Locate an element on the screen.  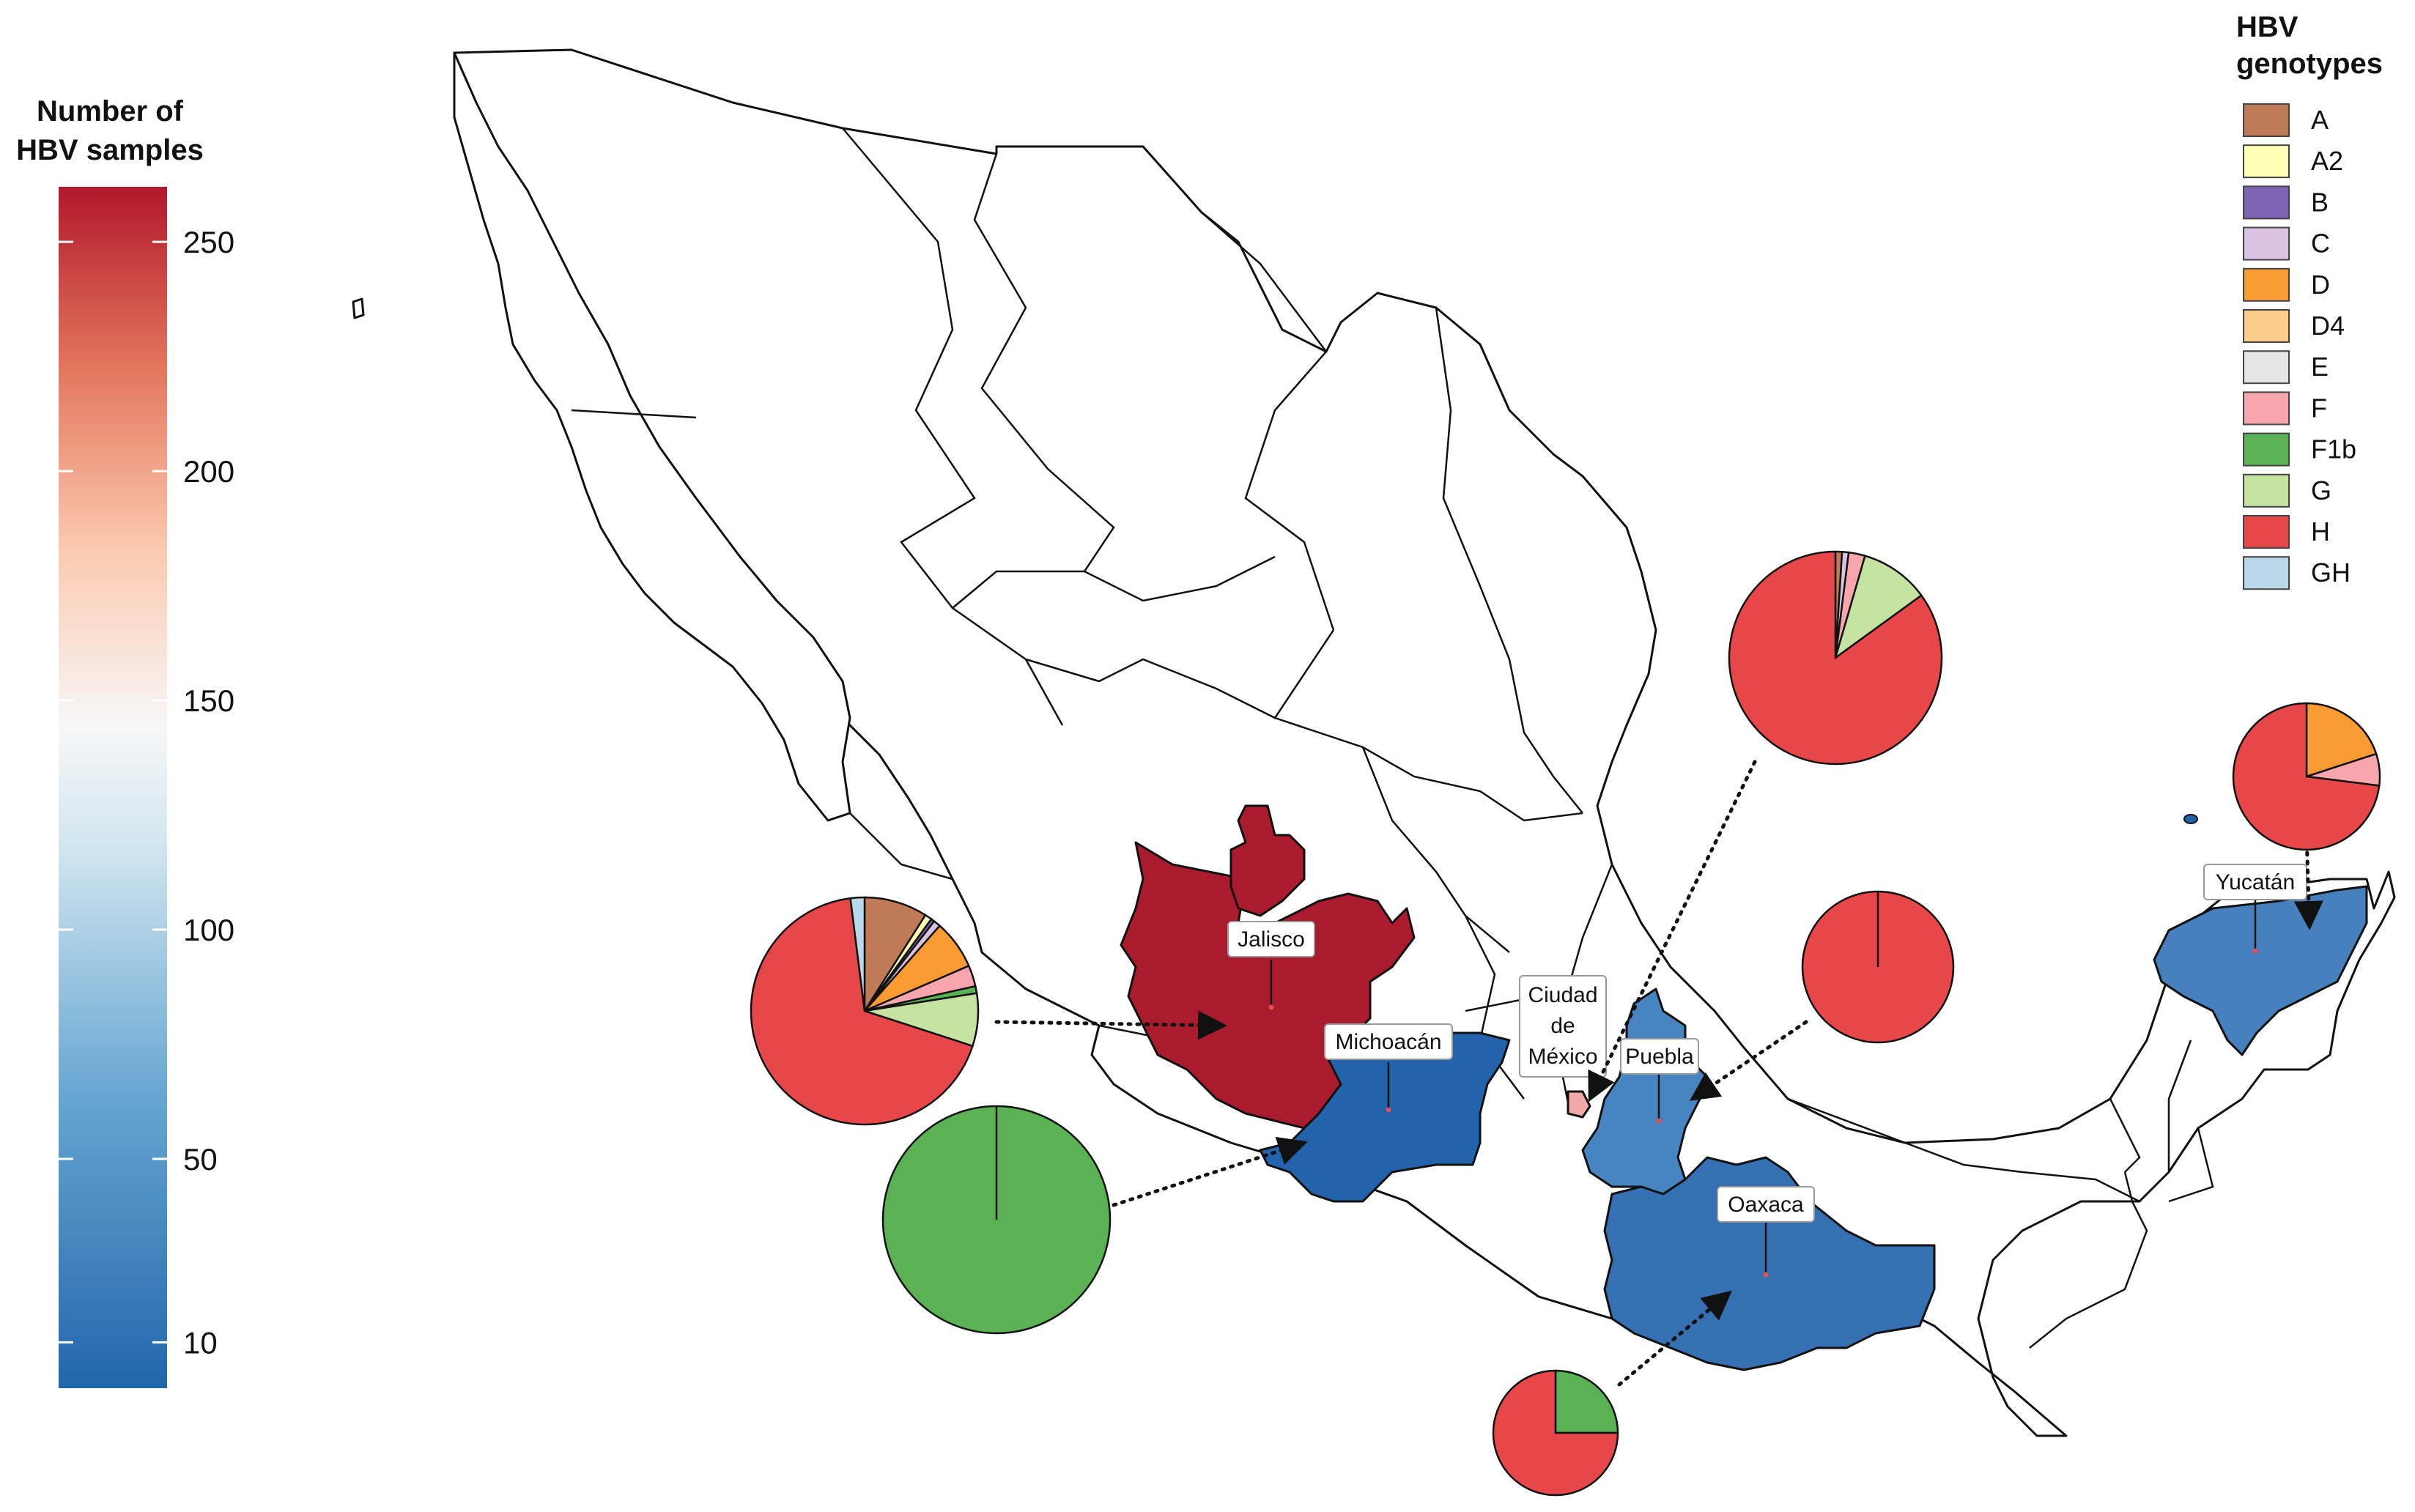
label-oaxaca: Oaxaca is located at coordinates (1766, 1232).